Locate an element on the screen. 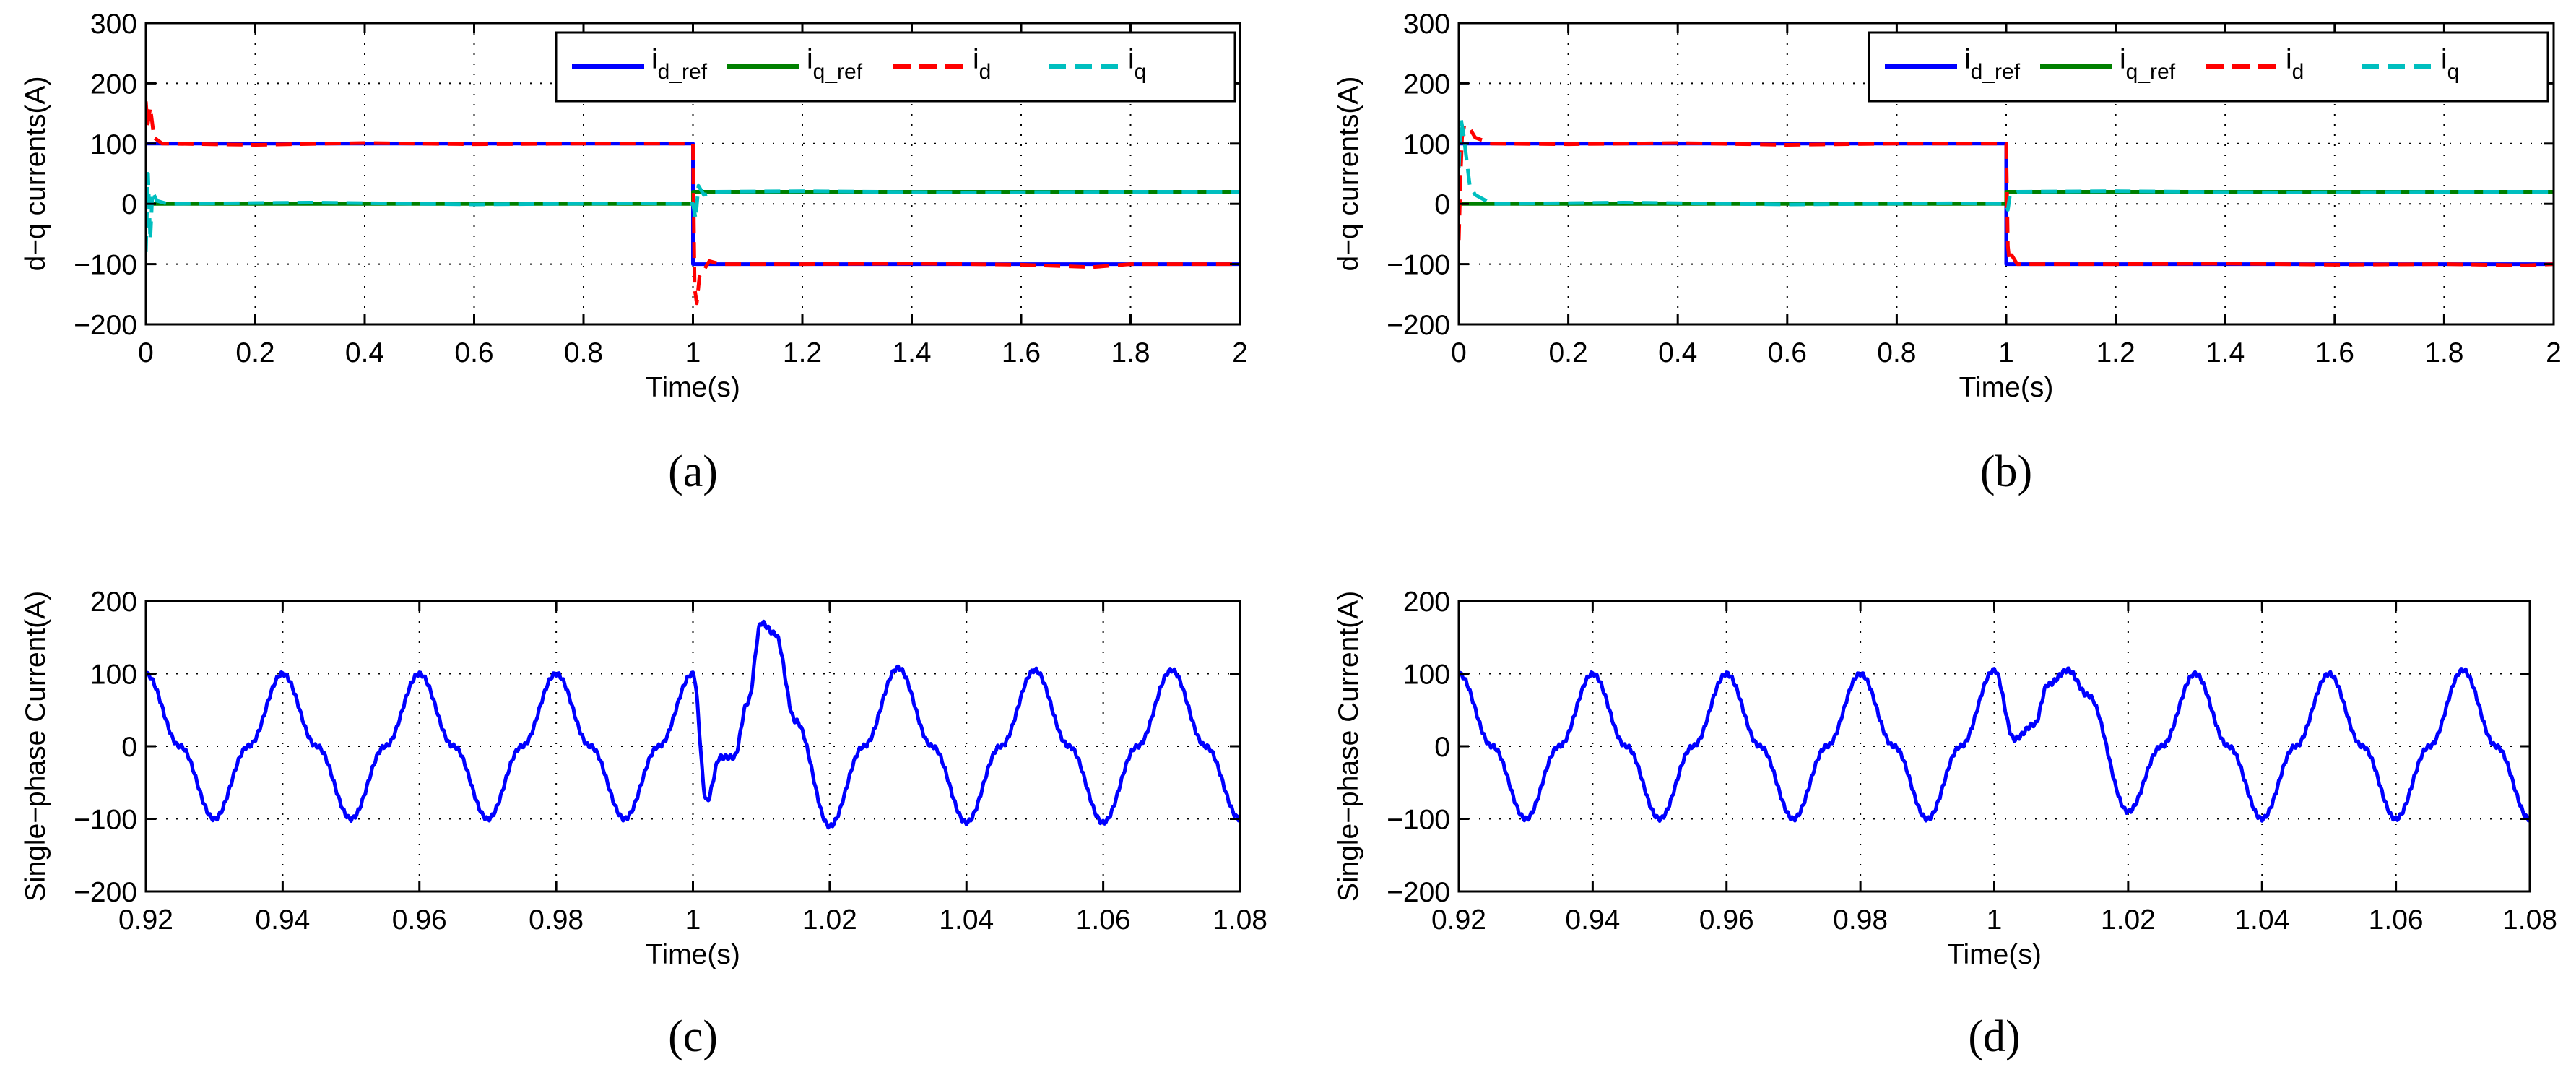 The height and width of the screenshot is (1080, 2576). x-tick-label: 0.98 is located at coordinates (1860, 920).